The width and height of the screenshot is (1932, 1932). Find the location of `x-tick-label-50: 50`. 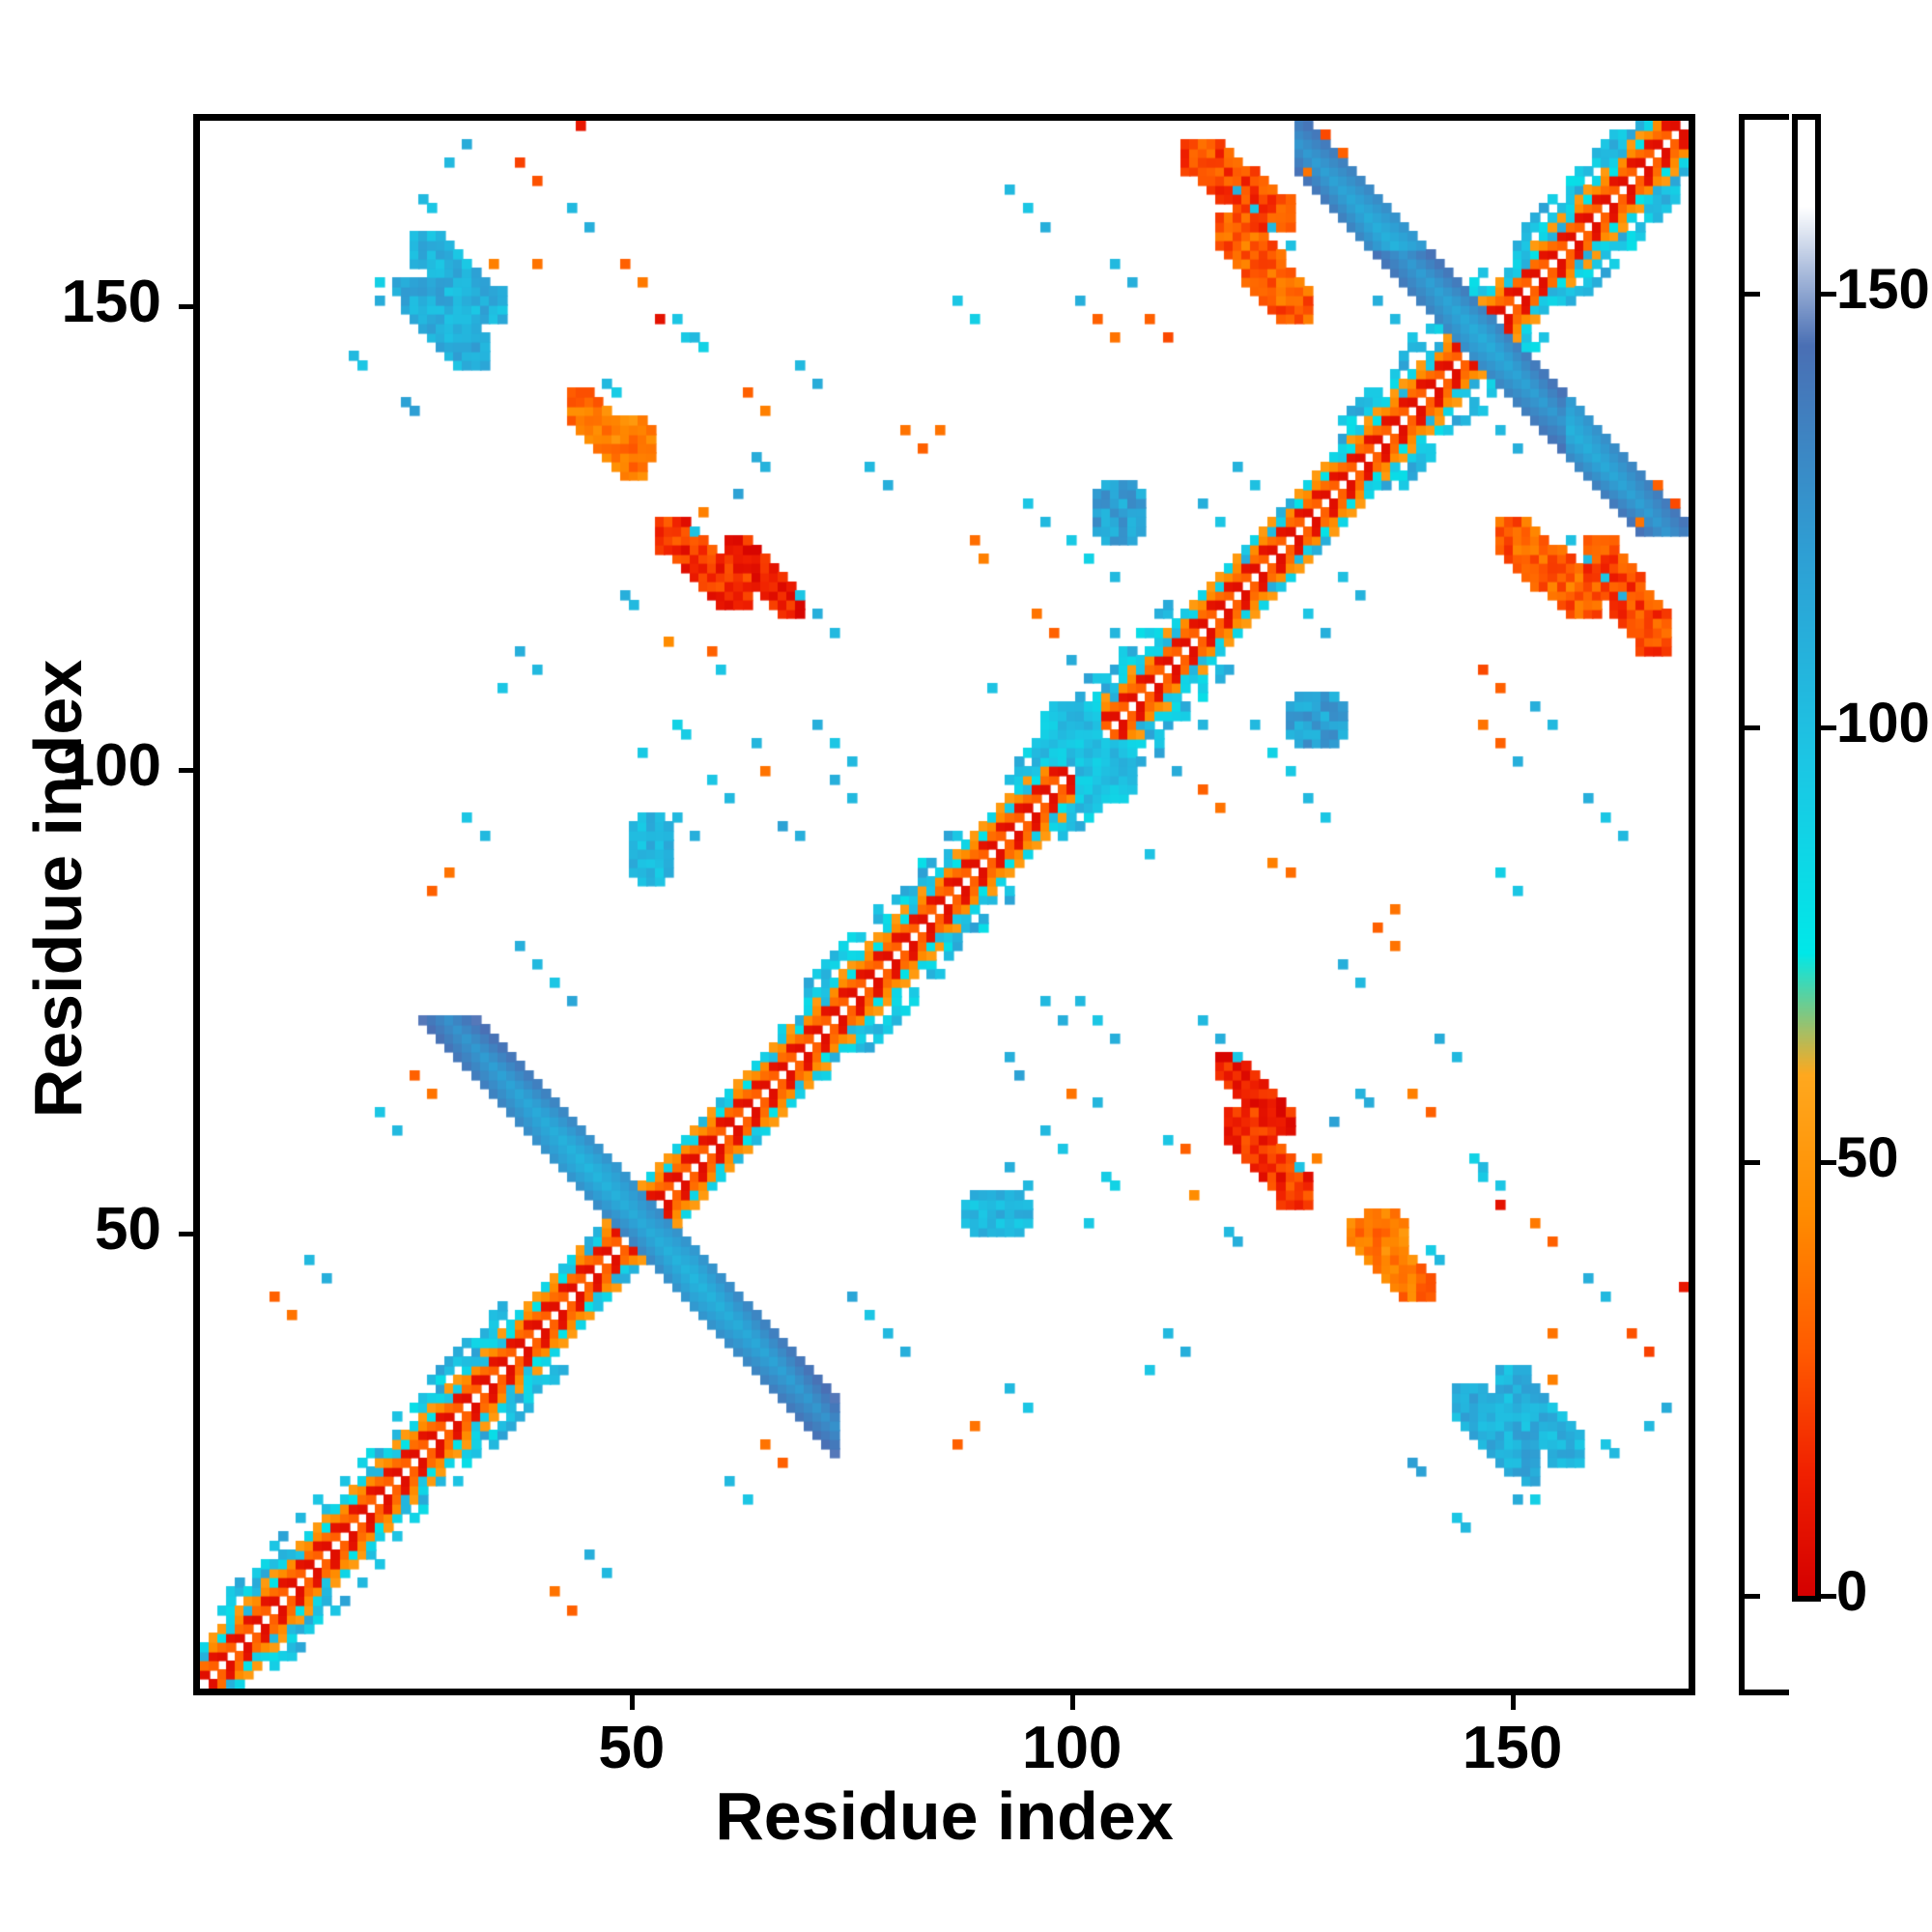

x-tick-label-50: 50 is located at coordinates (632, 1748).